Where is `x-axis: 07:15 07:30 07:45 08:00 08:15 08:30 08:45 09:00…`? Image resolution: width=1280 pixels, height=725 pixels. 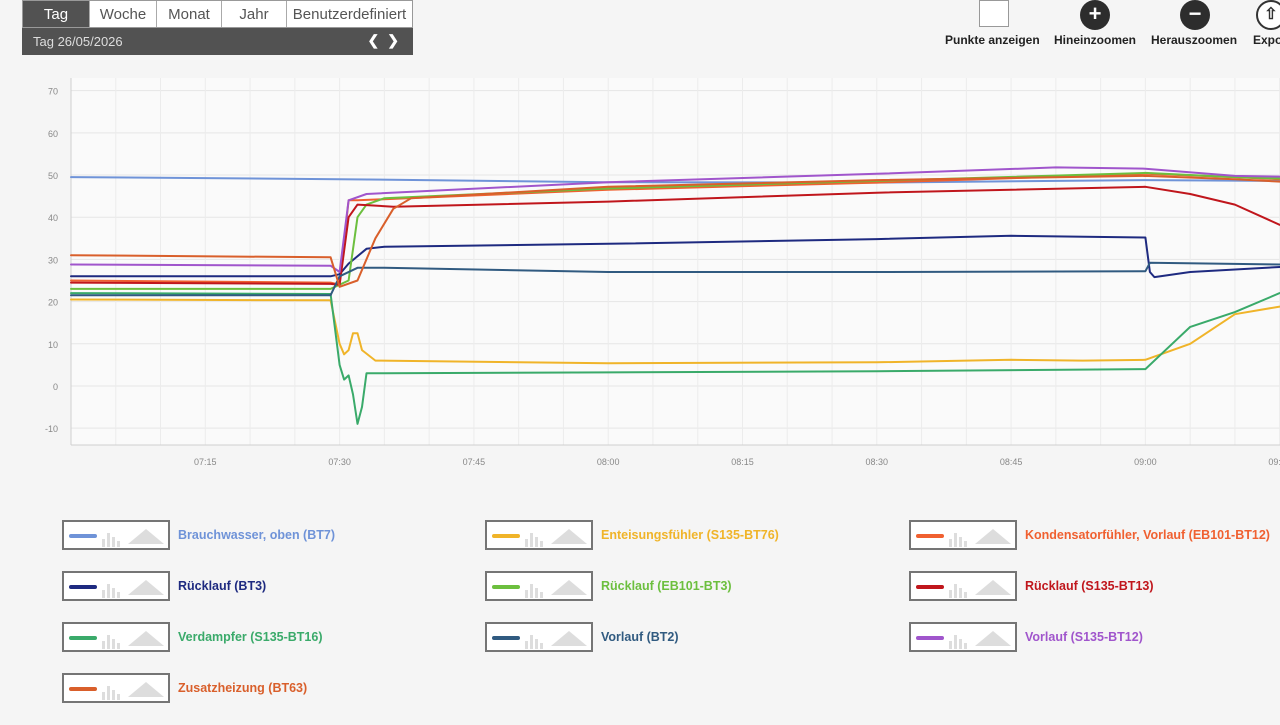 x-axis: 07:15 07:30 07:45 08:00 08:15 08:30 08:45 09:00… is located at coordinates (737, 462).